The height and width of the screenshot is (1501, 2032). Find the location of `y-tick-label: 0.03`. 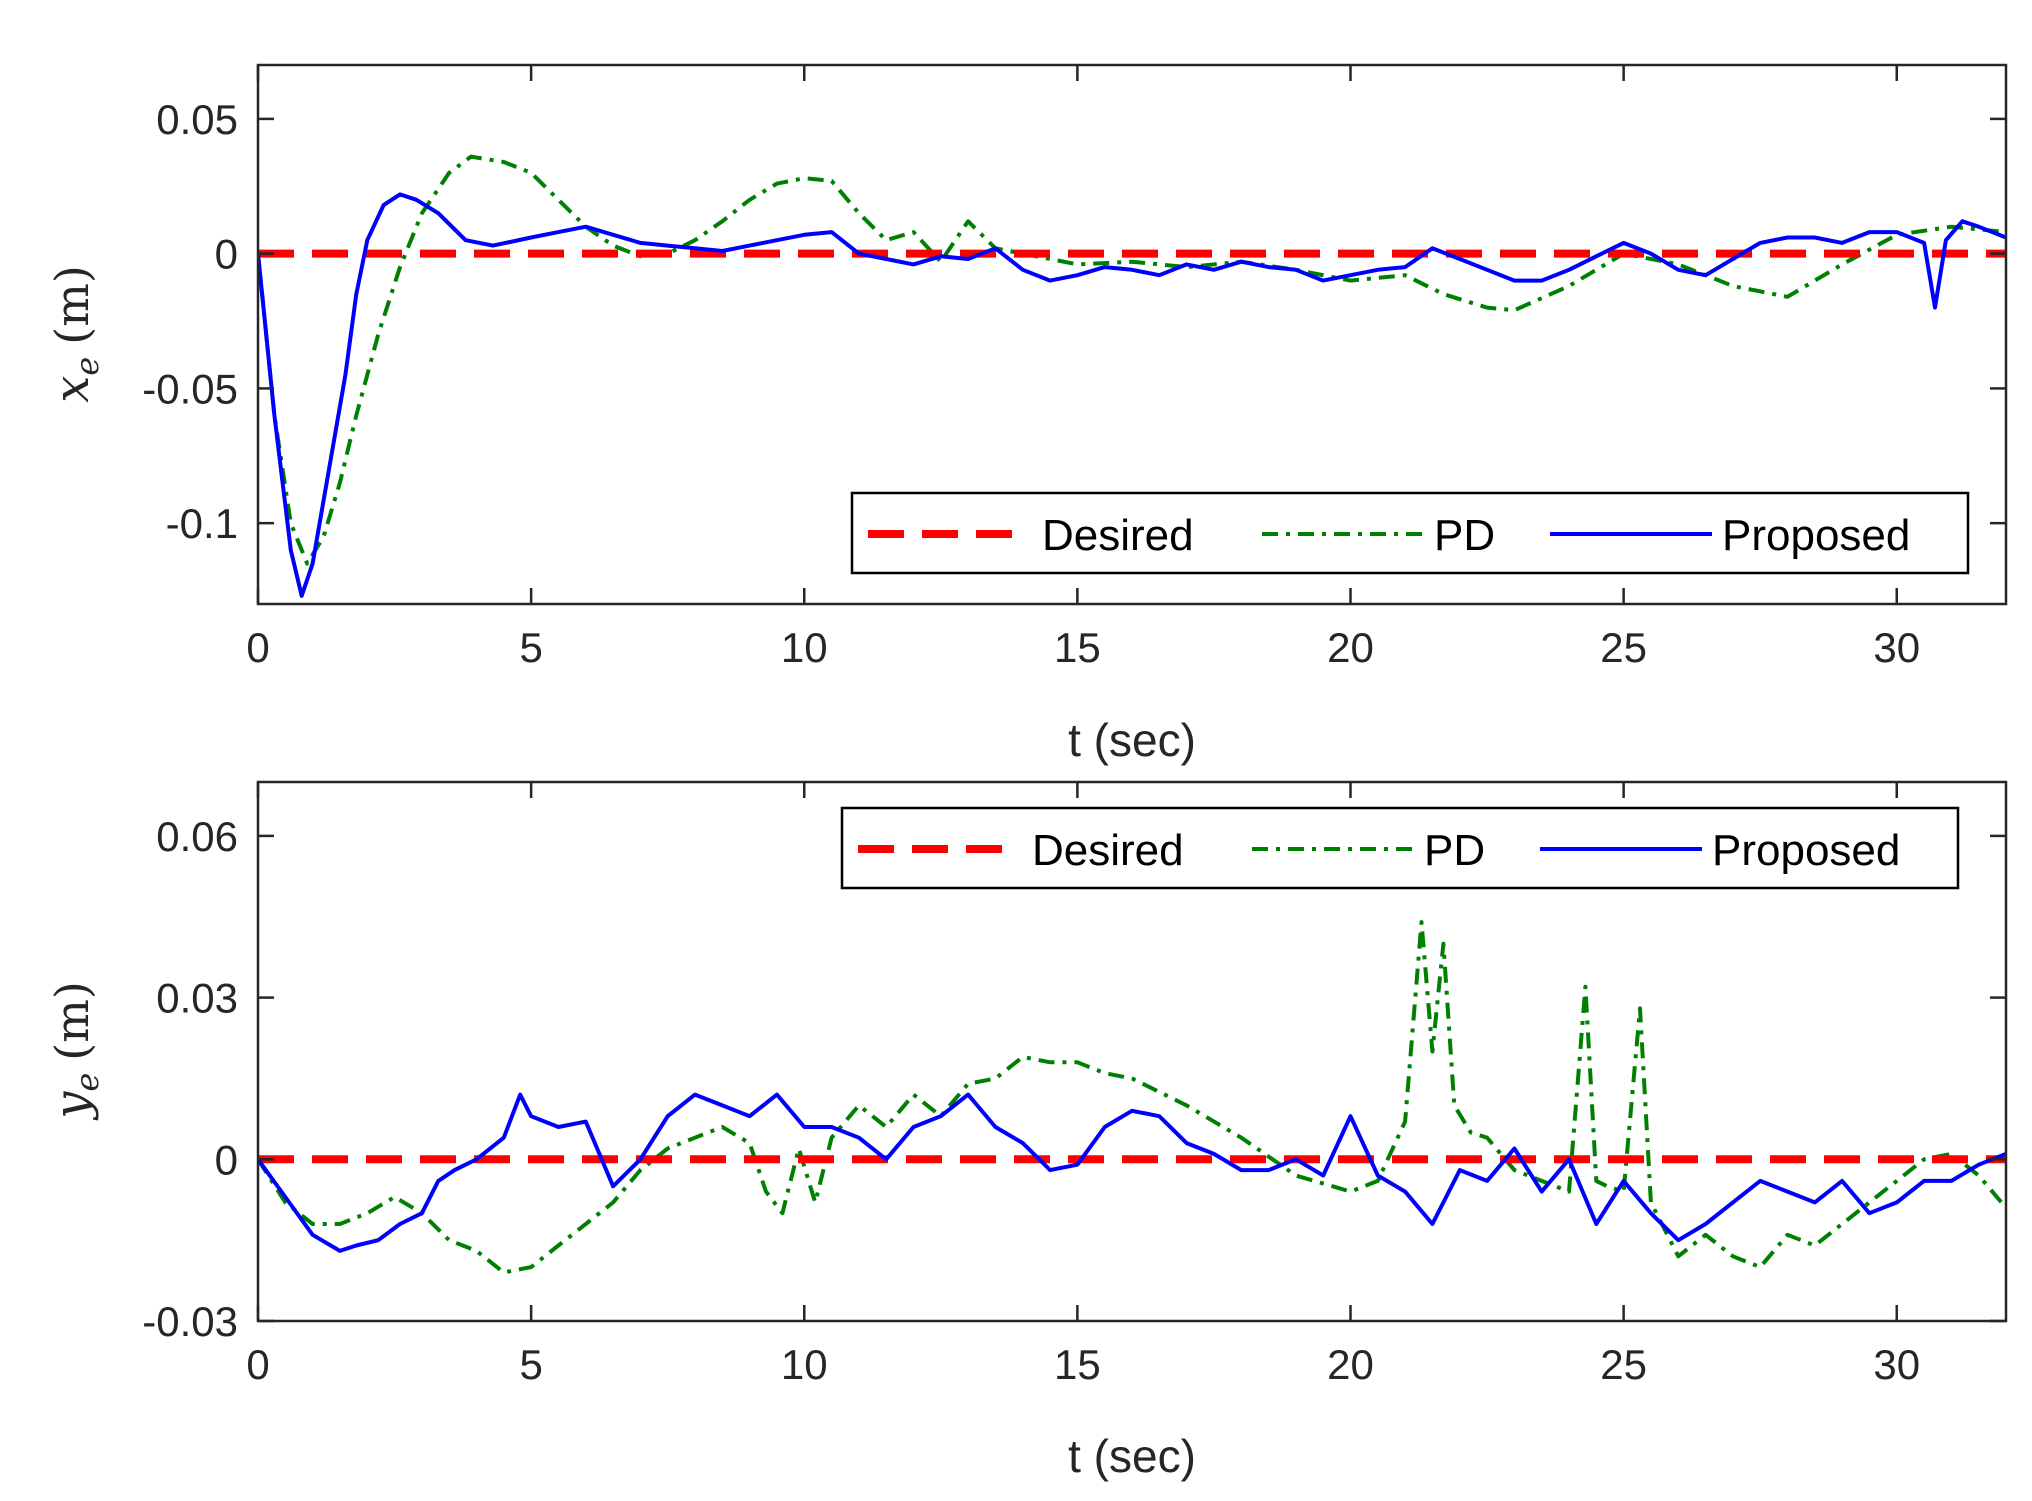

y-tick-label: 0.03 is located at coordinates (197, 998).